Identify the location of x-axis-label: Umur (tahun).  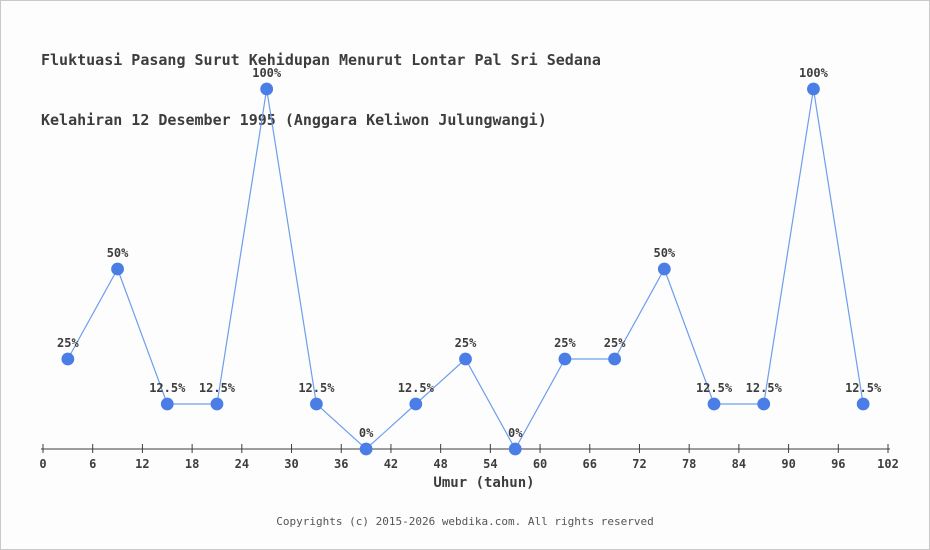
(484, 483).